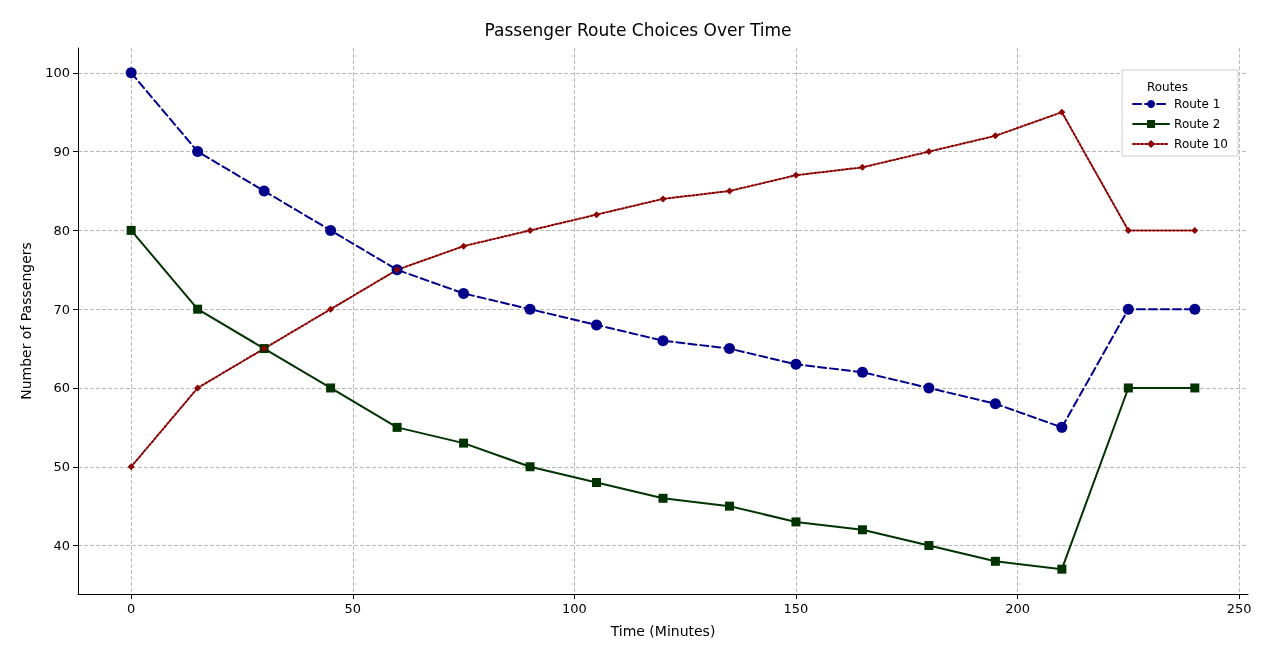  Describe the element at coordinates (61, 546) in the screenshot. I see `y-tick-label: 40` at that location.